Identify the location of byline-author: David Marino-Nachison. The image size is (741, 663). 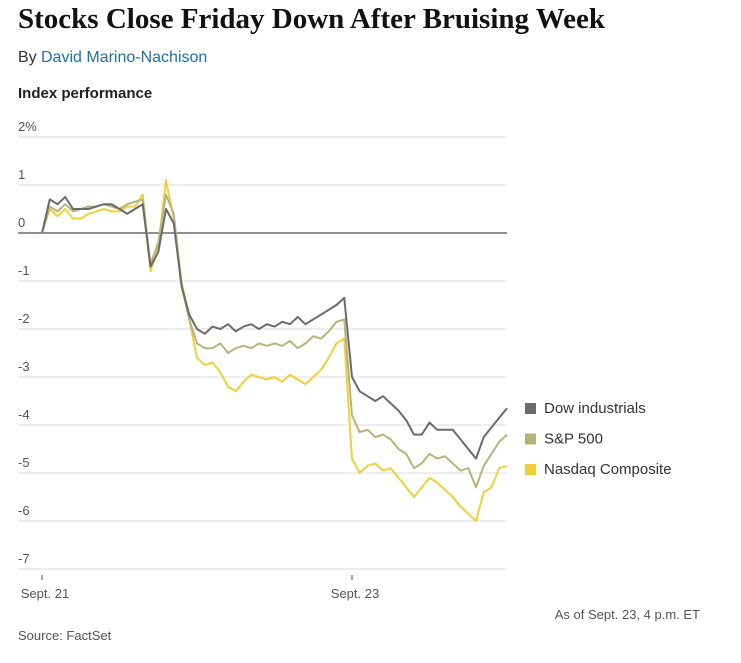
(124, 57).